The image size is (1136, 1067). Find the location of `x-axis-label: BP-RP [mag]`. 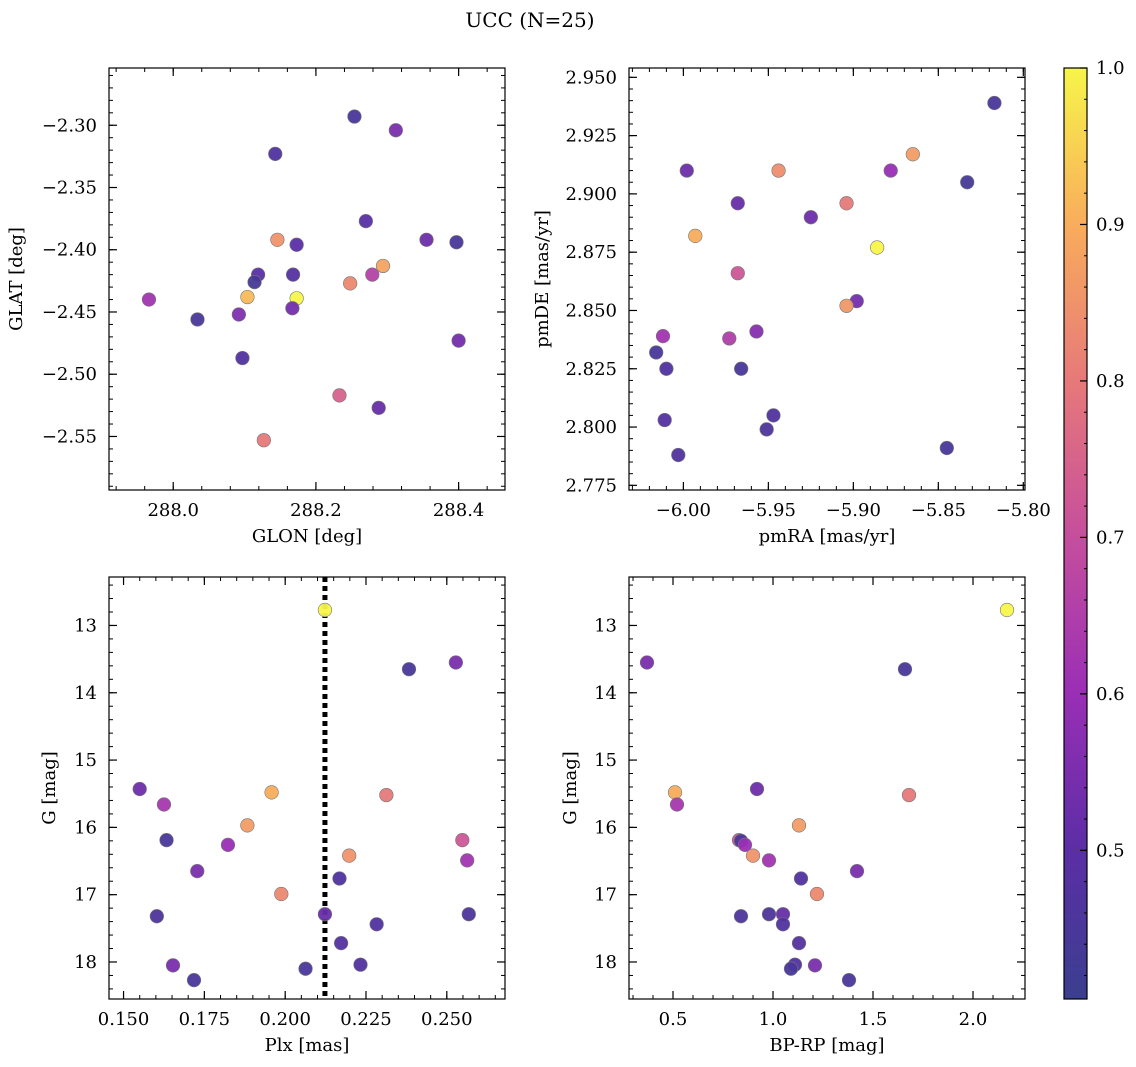

x-axis-label: BP-RP [mag] is located at coordinates (826, 1045).